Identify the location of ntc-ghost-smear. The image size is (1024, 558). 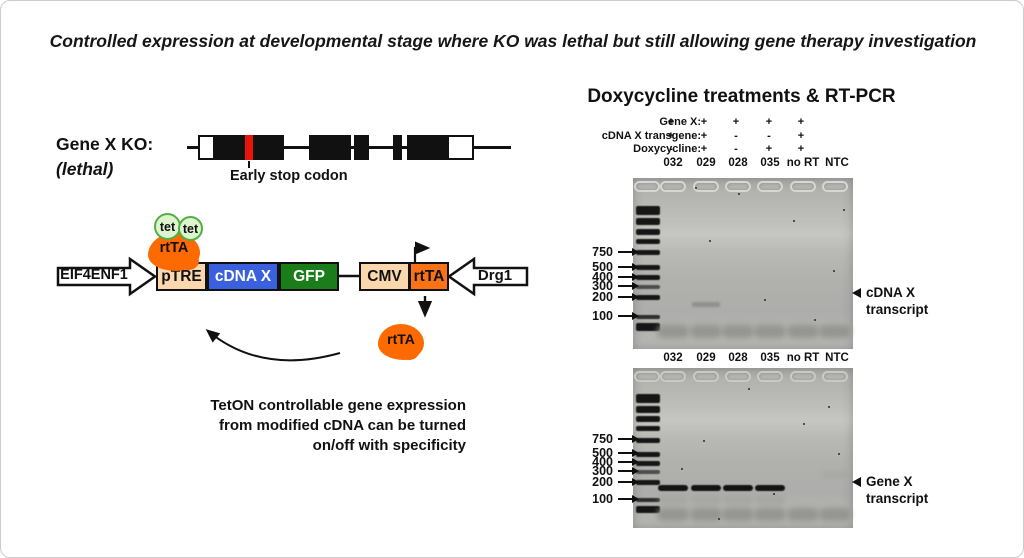
(835, 475).